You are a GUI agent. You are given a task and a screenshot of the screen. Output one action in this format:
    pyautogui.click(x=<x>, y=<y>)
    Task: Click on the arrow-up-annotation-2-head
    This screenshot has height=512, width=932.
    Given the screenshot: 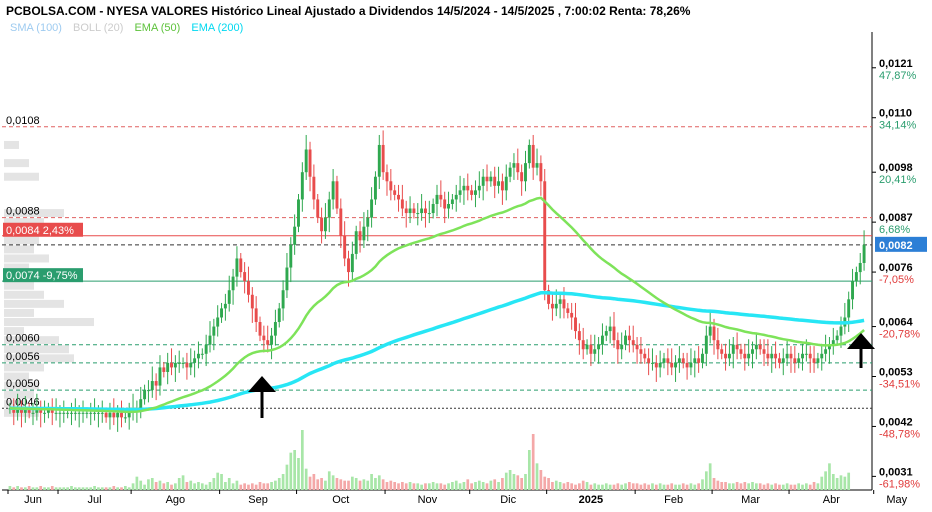 What is the action you would take?
    pyautogui.click(x=861, y=341)
    